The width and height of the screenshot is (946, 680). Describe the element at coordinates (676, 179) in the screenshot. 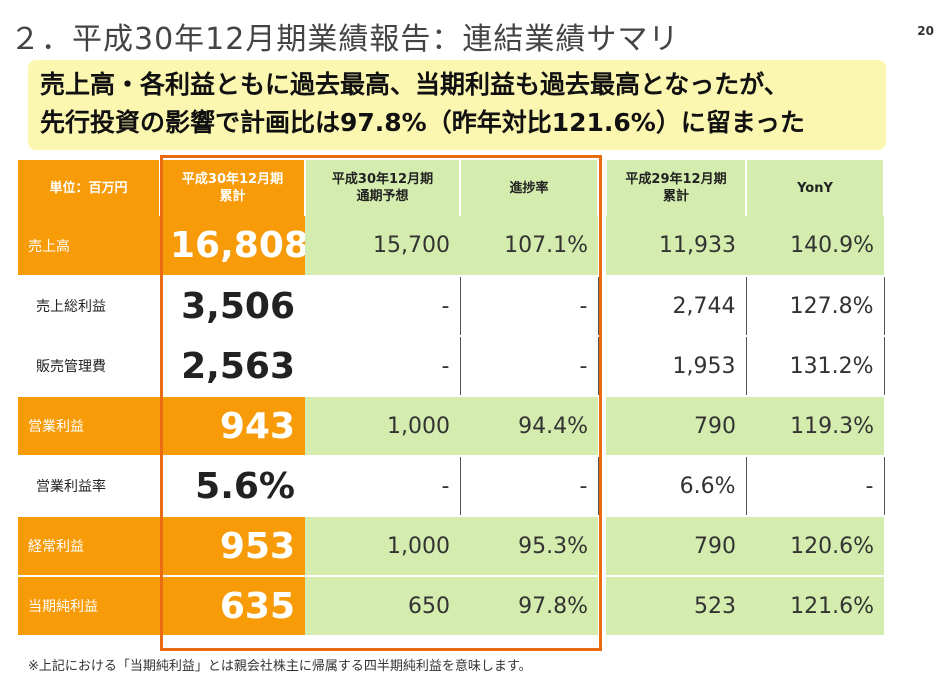

I see `header-prior-line1: 平成29年12月期` at that location.